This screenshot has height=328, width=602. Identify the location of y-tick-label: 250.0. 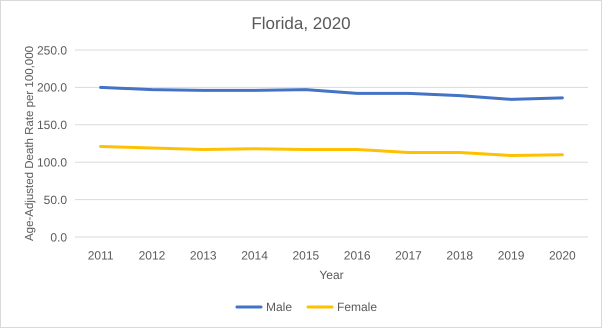
(52, 50).